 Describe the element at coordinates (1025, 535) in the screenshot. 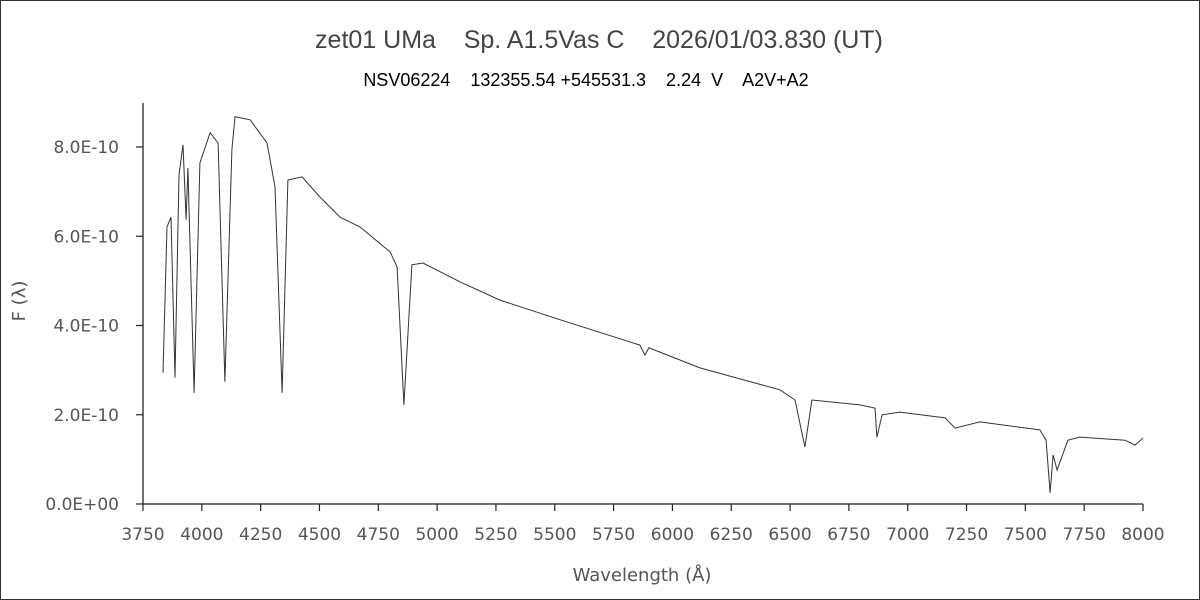

I see `x-tick-label: 7500` at that location.